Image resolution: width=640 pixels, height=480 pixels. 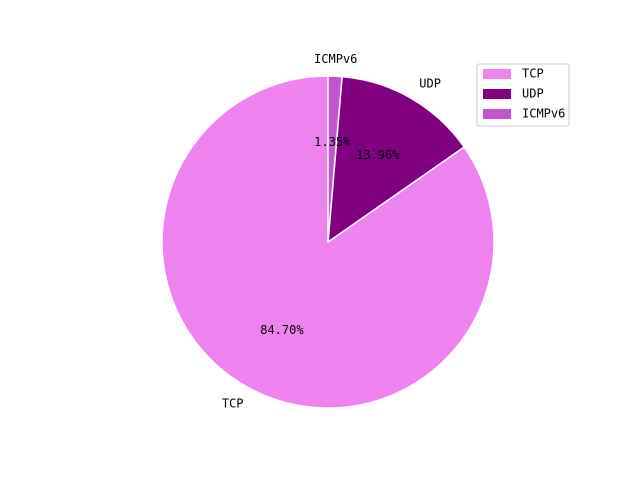 I want to click on legend-items: TCP UDP ICMPv6, so click(x=524, y=94).